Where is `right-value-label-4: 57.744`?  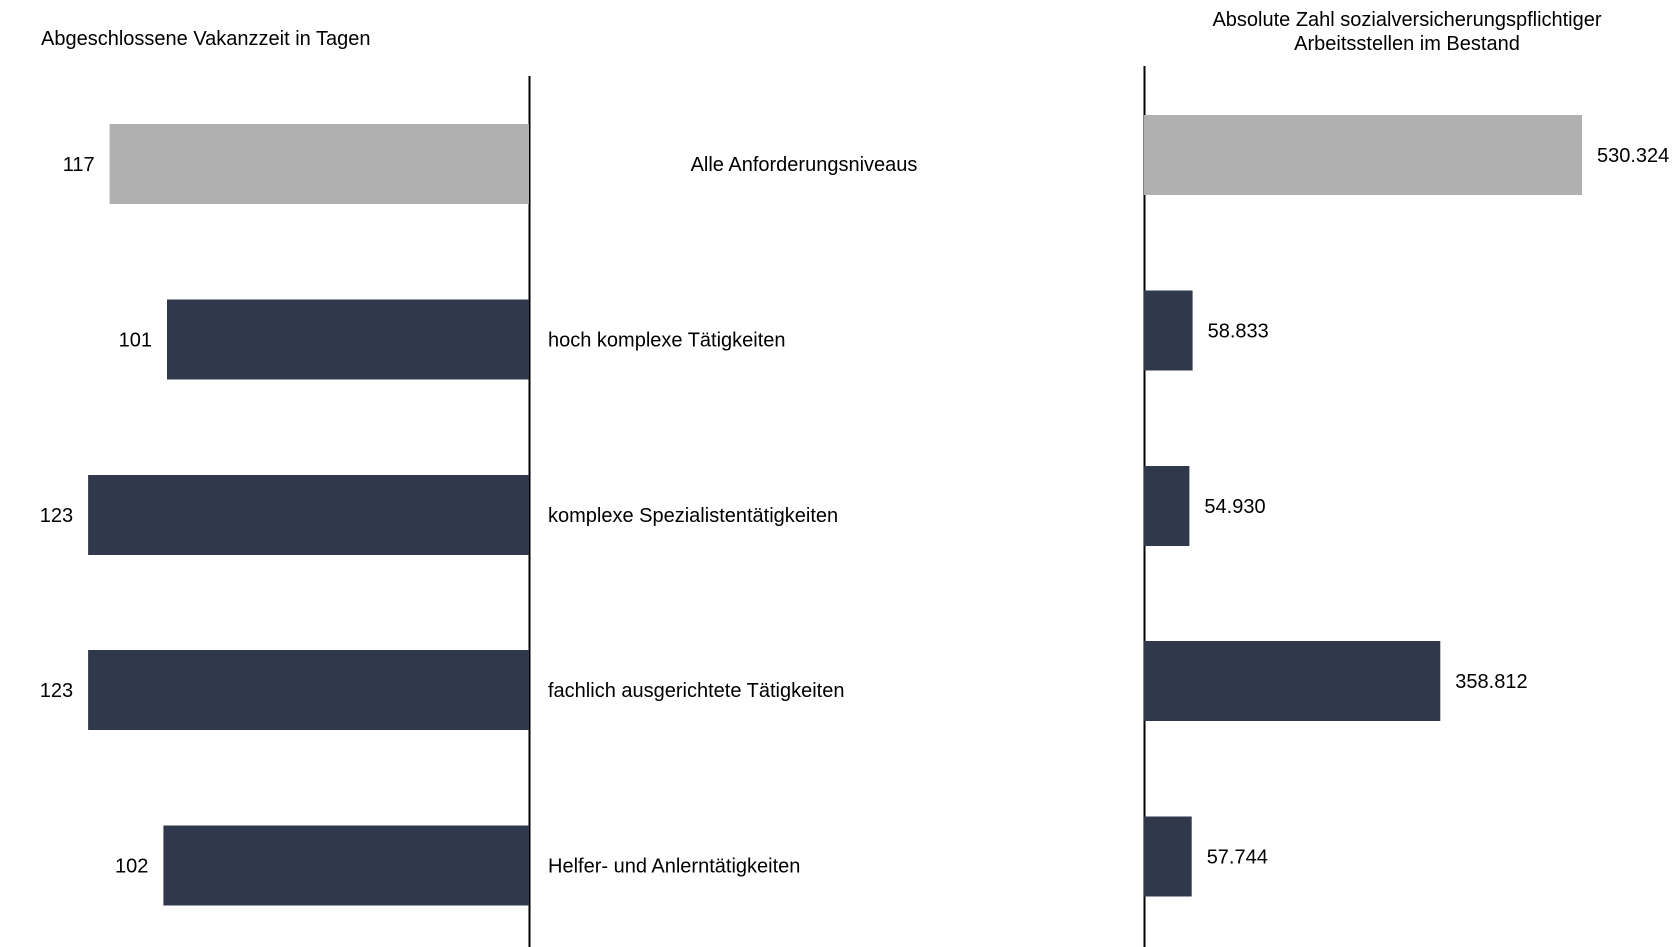 right-value-label-4: 57.744 is located at coordinates (1237, 858).